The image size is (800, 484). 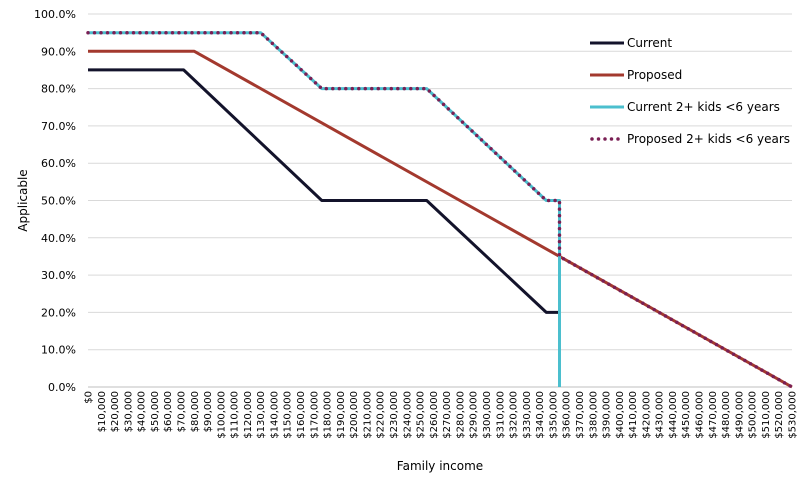 What do you see at coordinates (288, 415) in the screenshot?
I see `x-tick-label: $150,000` at bounding box center [288, 415].